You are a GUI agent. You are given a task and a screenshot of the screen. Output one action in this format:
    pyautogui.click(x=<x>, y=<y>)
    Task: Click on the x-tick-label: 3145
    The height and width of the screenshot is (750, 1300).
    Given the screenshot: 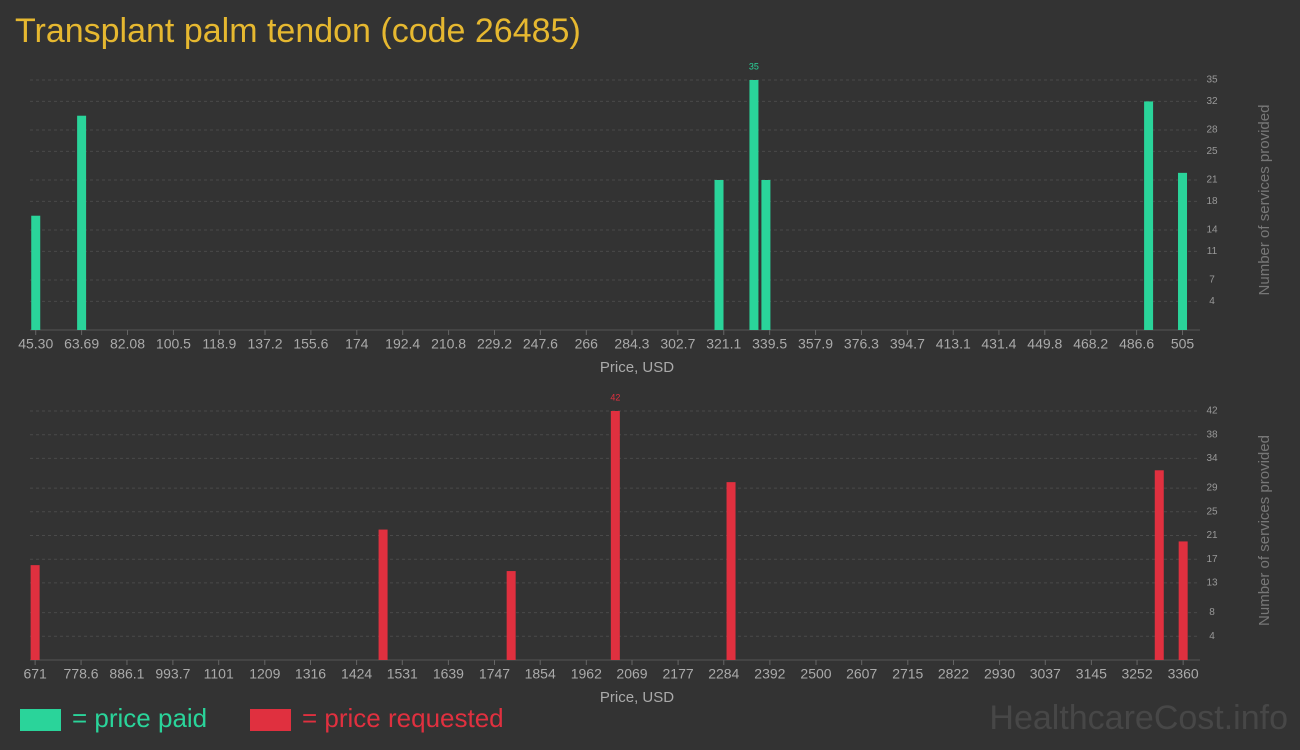 What is the action you would take?
    pyautogui.click(x=1091, y=674)
    